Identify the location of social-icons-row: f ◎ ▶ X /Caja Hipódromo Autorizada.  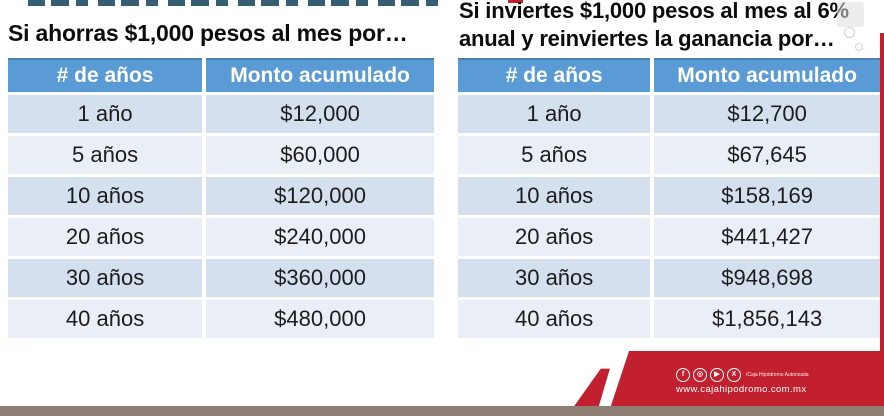
(766, 375).